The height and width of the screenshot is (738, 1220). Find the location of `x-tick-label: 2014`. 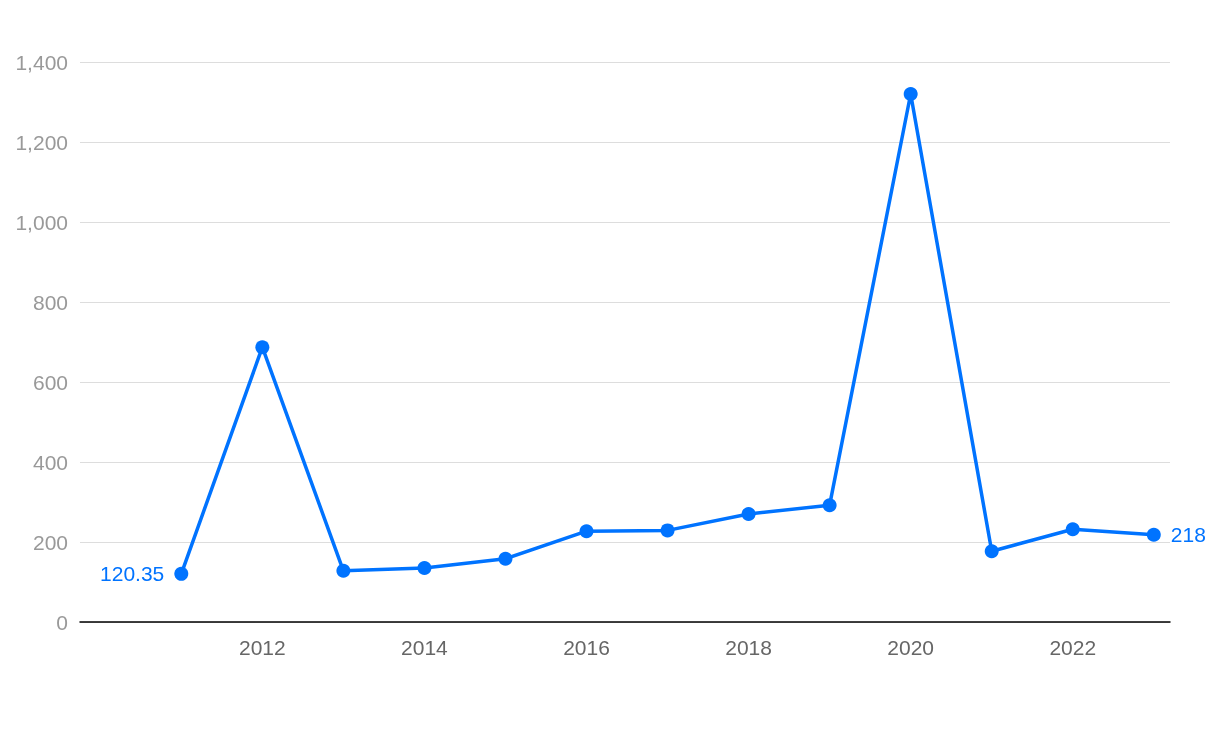

x-tick-label: 2014 is located at coordinates (425, 647).